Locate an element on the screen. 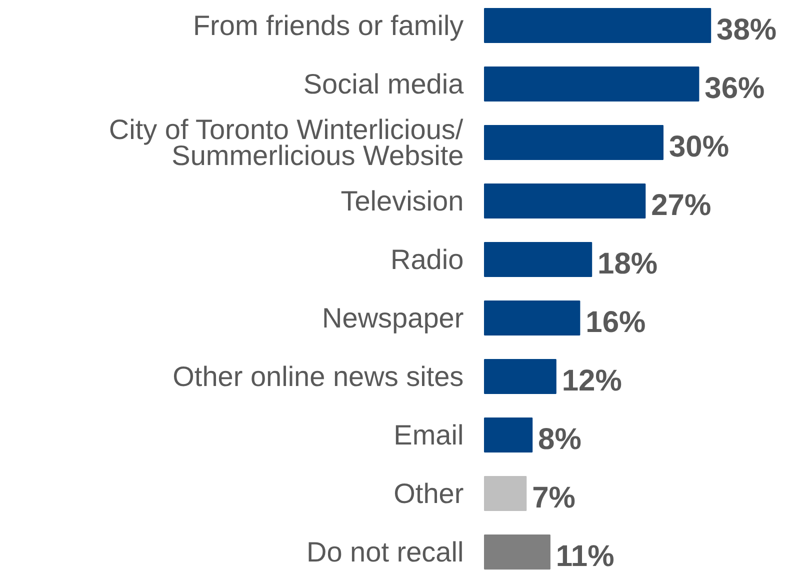 The image size is (810, 570). data-label: 38% is located at coordinates (746, 30).